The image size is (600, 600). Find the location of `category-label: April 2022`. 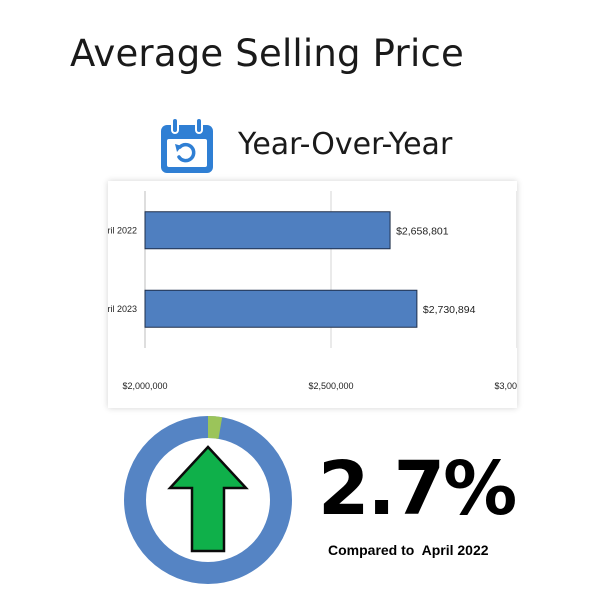

category-label: April 2022 is located at coordinates (122, 230).